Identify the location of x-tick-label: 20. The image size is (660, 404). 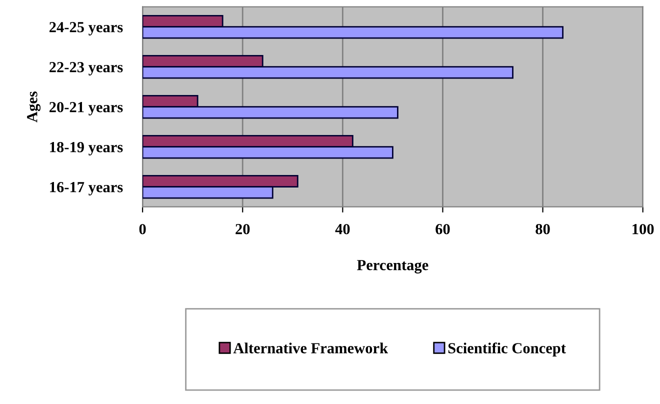
(243, 229).